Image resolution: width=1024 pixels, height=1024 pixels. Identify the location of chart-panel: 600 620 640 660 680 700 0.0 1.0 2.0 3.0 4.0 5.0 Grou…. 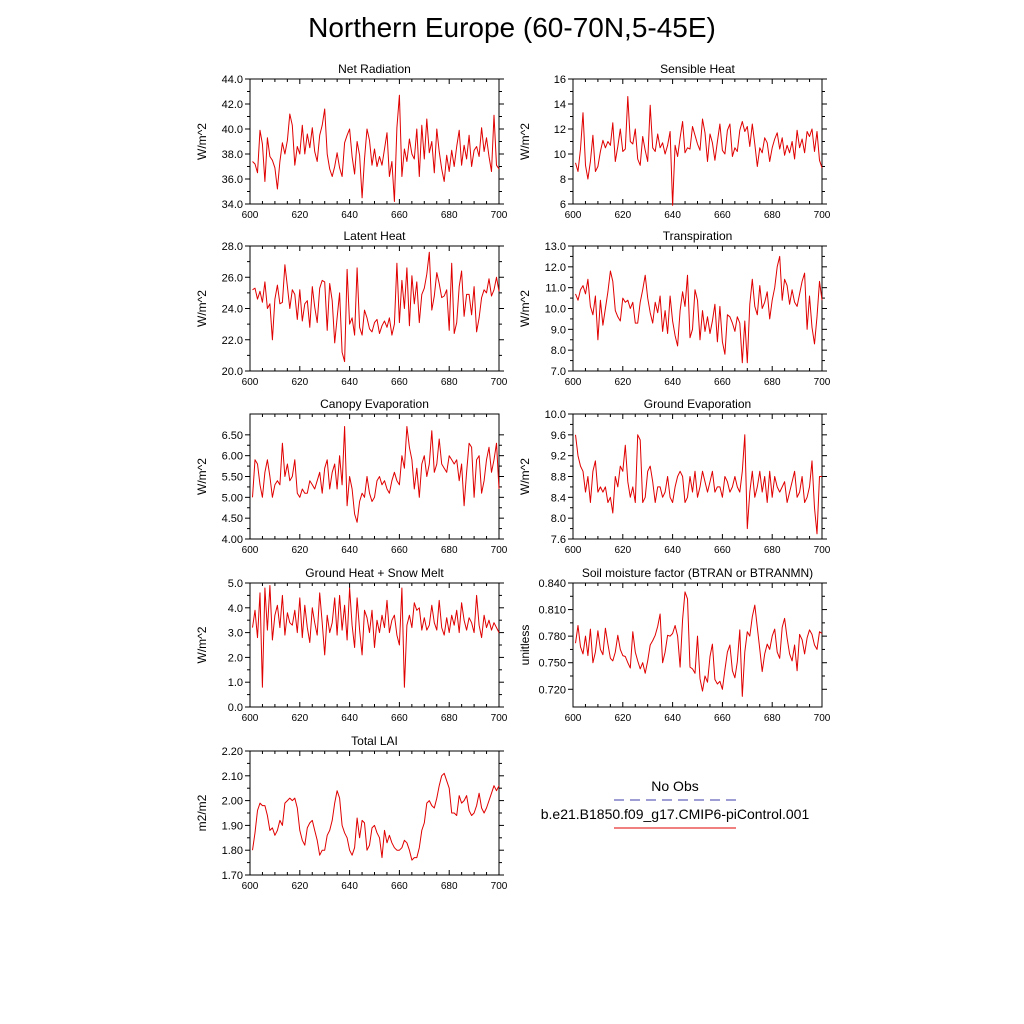
(351, 645).